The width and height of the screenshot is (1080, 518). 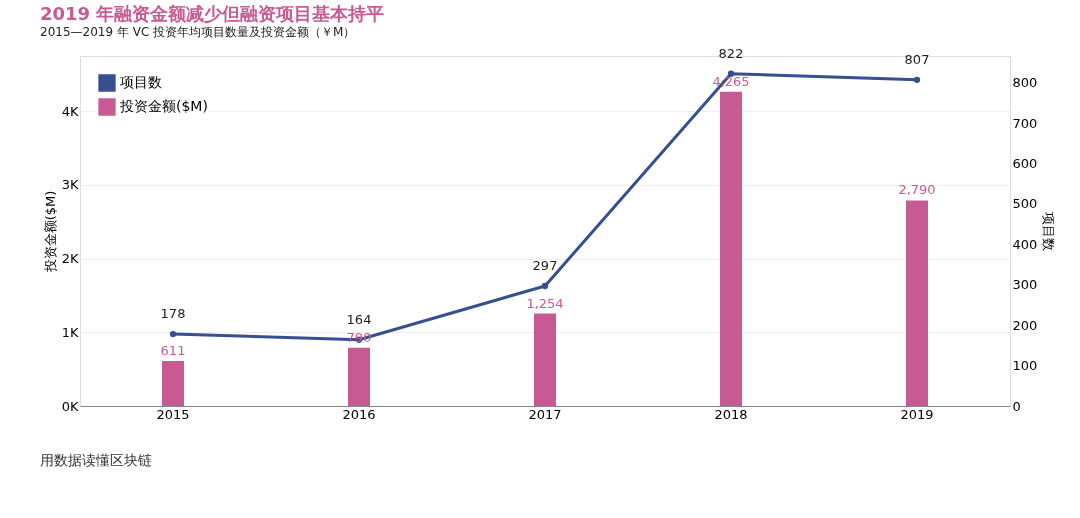 What do you see at coordinates (96, 460) in the screenshot?
I see `text: 用数据读懂区块链` at bounding box center [96, 460].